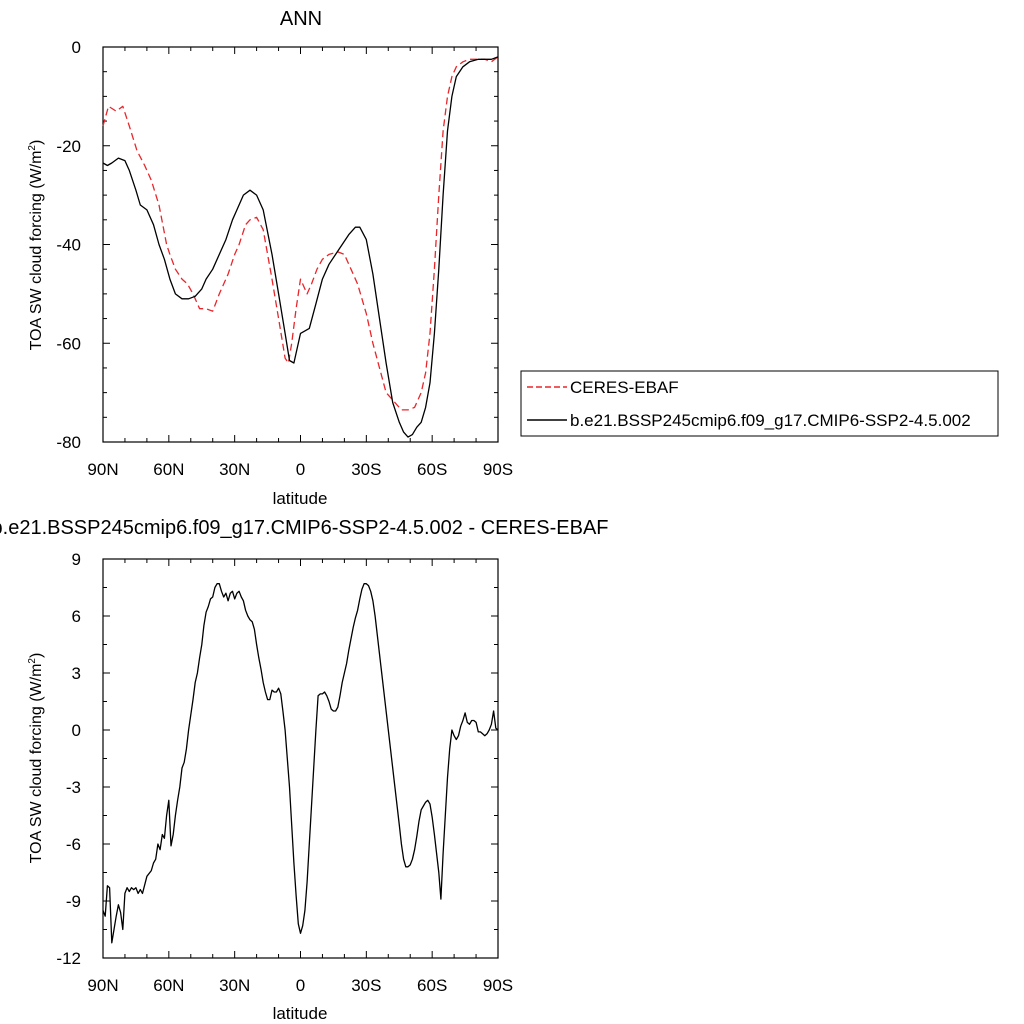 The height and width of the screenshot is (1024, 1024). Describe the element at coordinates (68, 958) in the screenshot. I see `y-tick-label: -12` at that location.